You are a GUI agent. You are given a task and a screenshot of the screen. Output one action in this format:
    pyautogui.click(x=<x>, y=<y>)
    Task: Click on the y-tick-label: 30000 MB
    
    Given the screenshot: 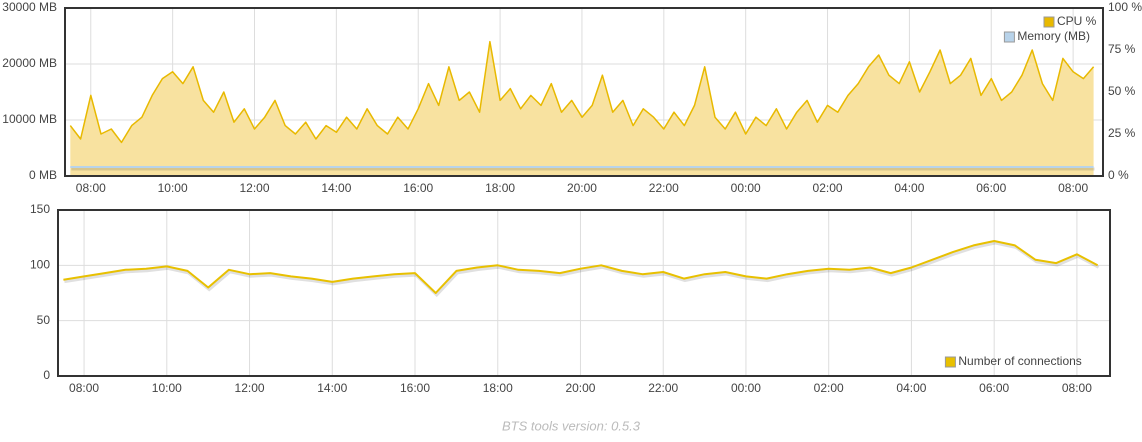 What is the action you would take?
    pyautogui.click(x=29, y=7)
    